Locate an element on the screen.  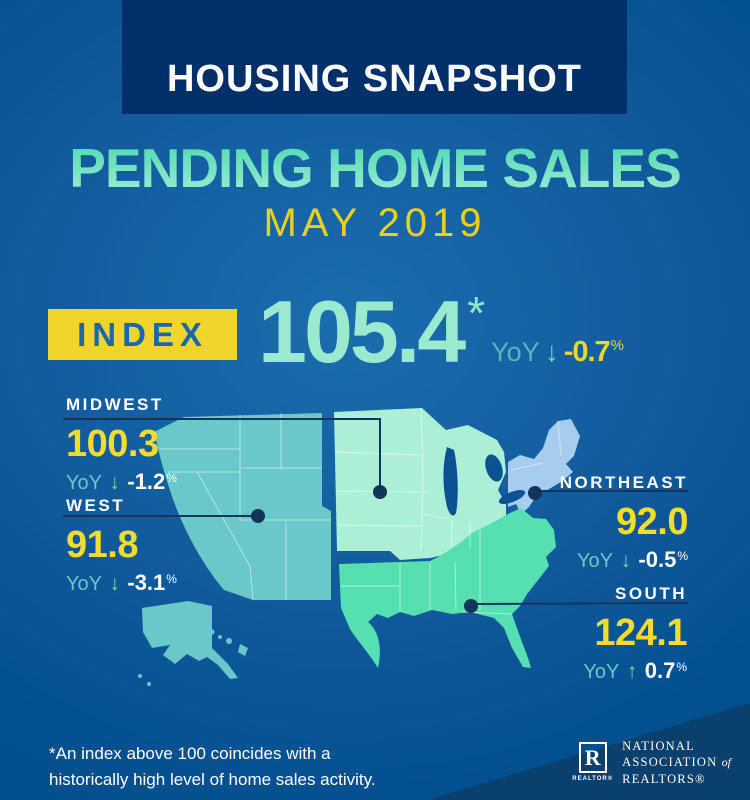
kicker-text: HOUSING SNAPSHOT is located at coordinates (374, 79).